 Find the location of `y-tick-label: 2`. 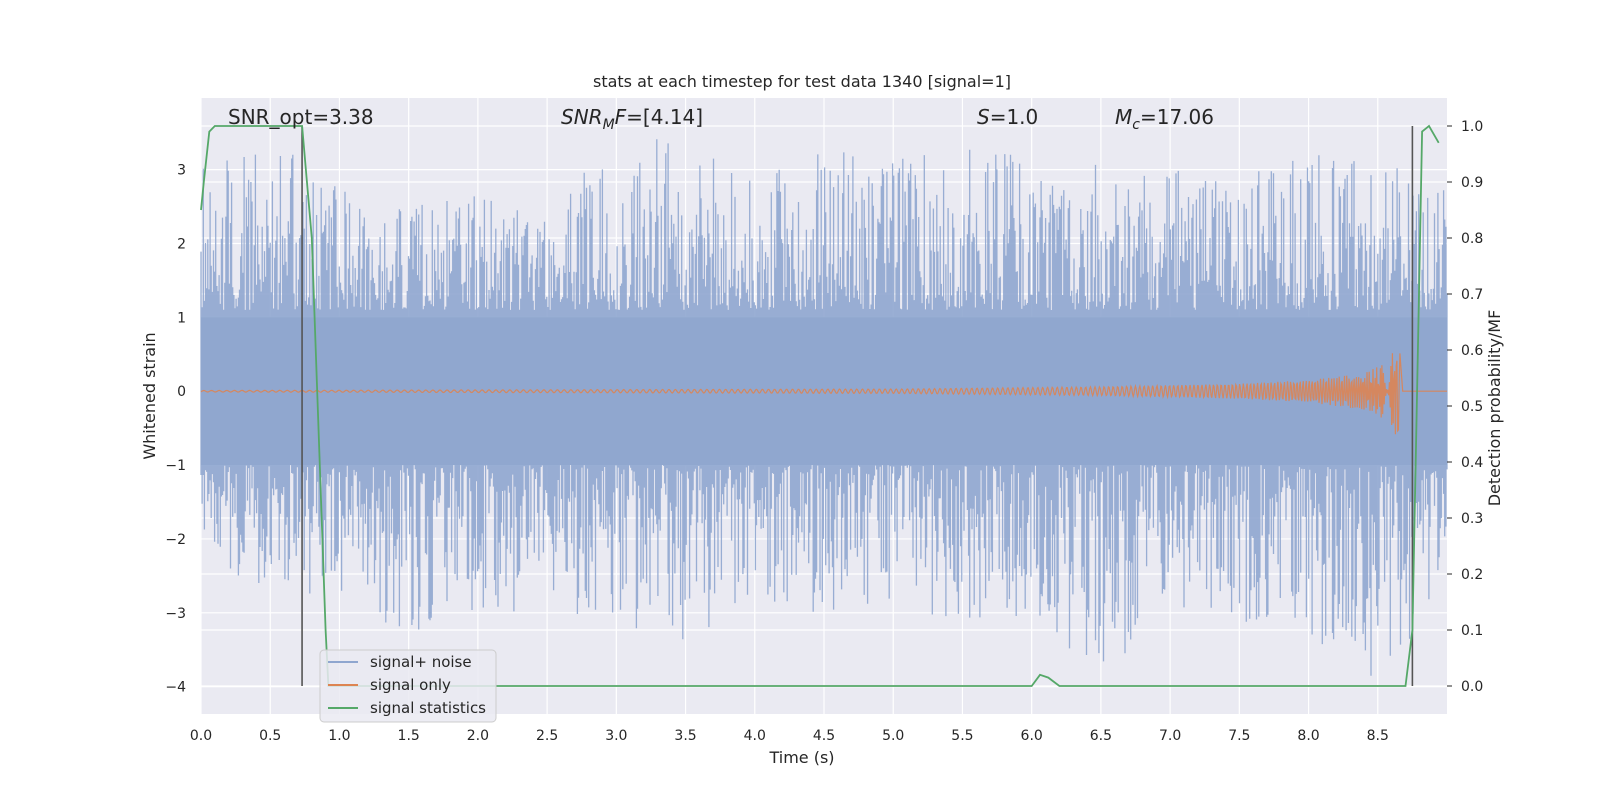

y-tick-label: 2 is located at coordinates (181, 245).